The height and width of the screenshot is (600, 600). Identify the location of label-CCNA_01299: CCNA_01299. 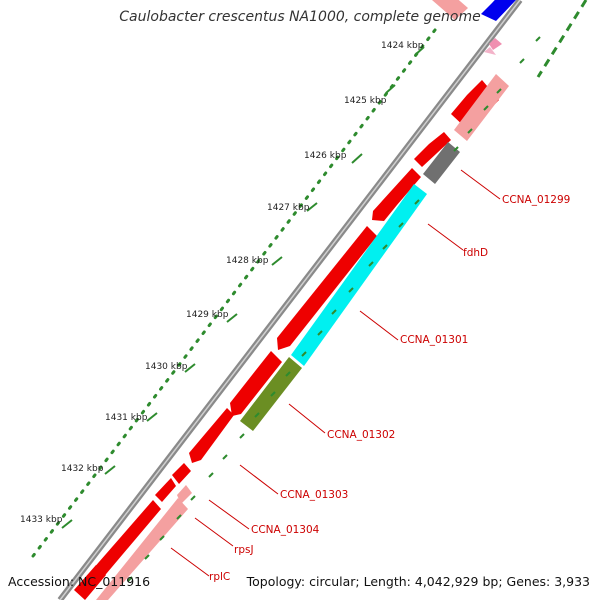
(536, 200).